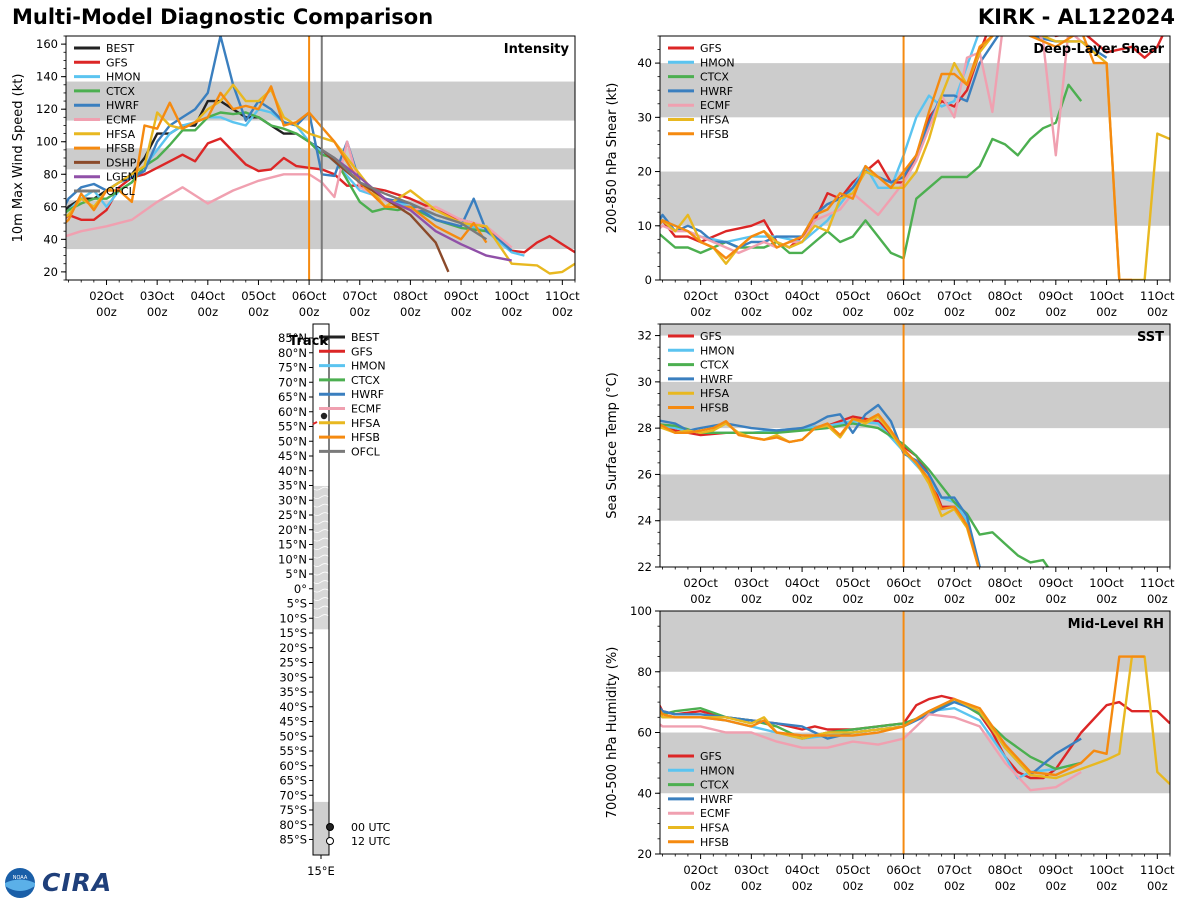 The width and height of the screenshot is (1200, 900). What do you see at coordinates (1056, 296) in the screenshot?
I see `shear-xtick-label: 09Oct` at bounding box center [1056, 296].